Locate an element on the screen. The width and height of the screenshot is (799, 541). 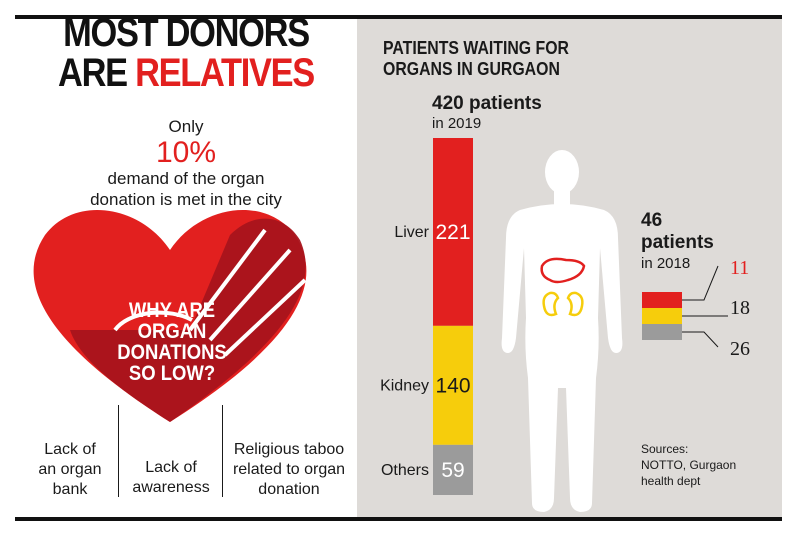
reason-2: Lack of awareness is located at coordinates (171, 478).